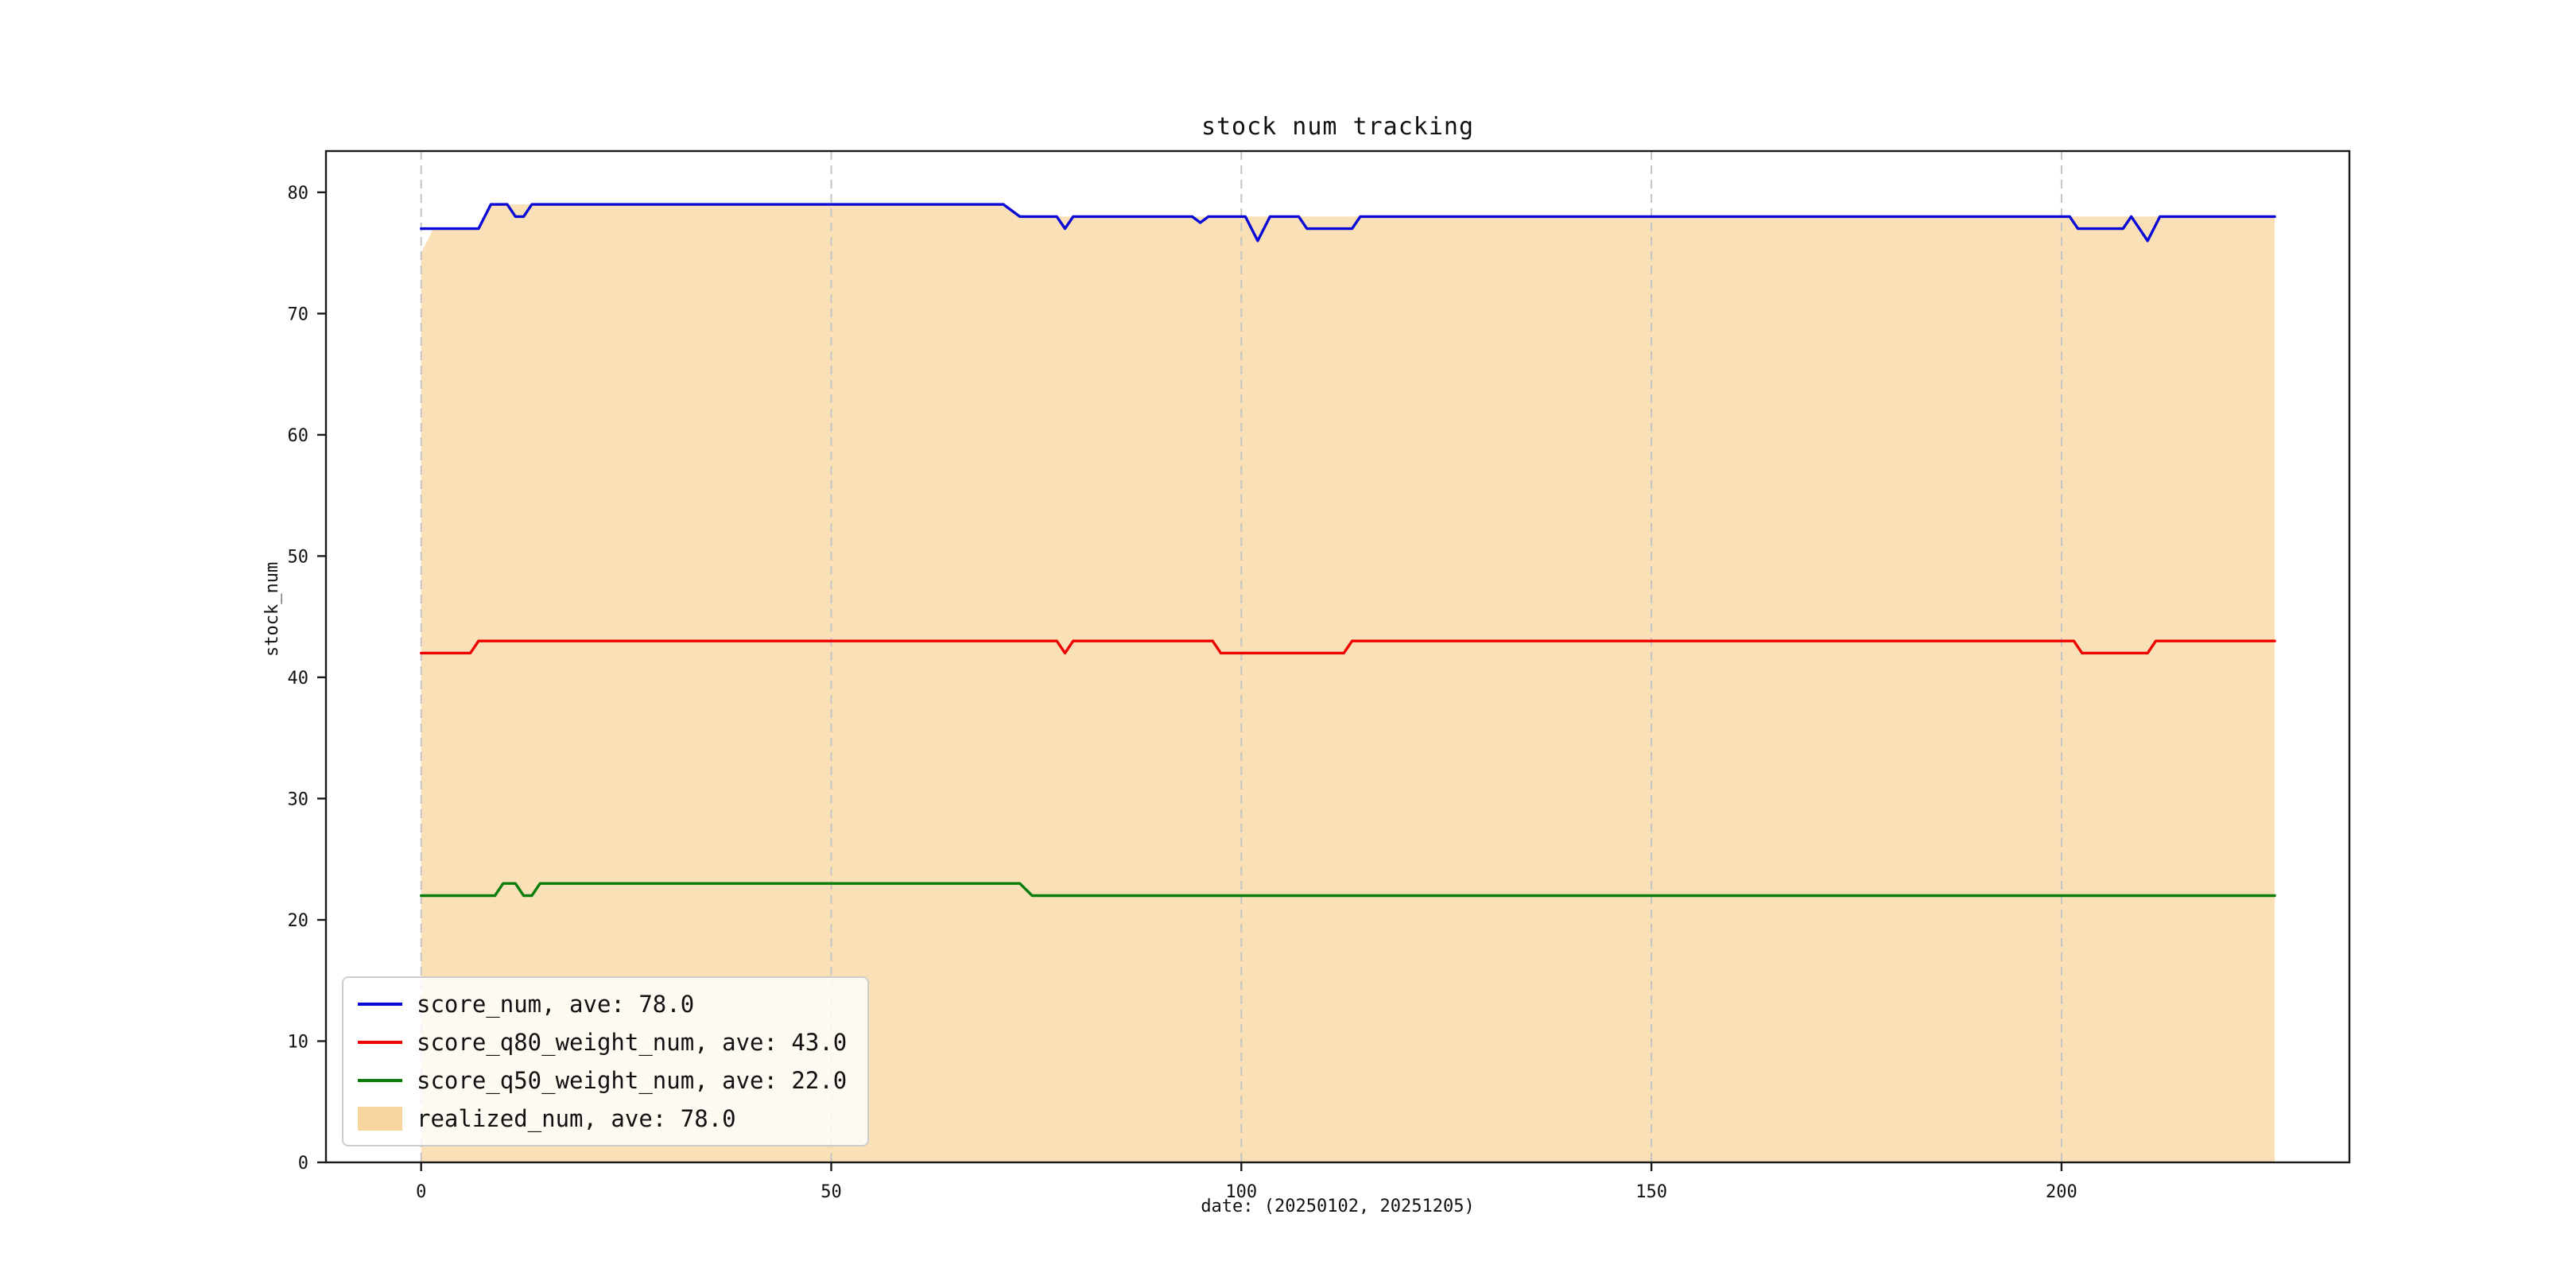 This screenshot has height=1288, width=2576. I want to click on y-tick-label: 40, so click(299, 679).